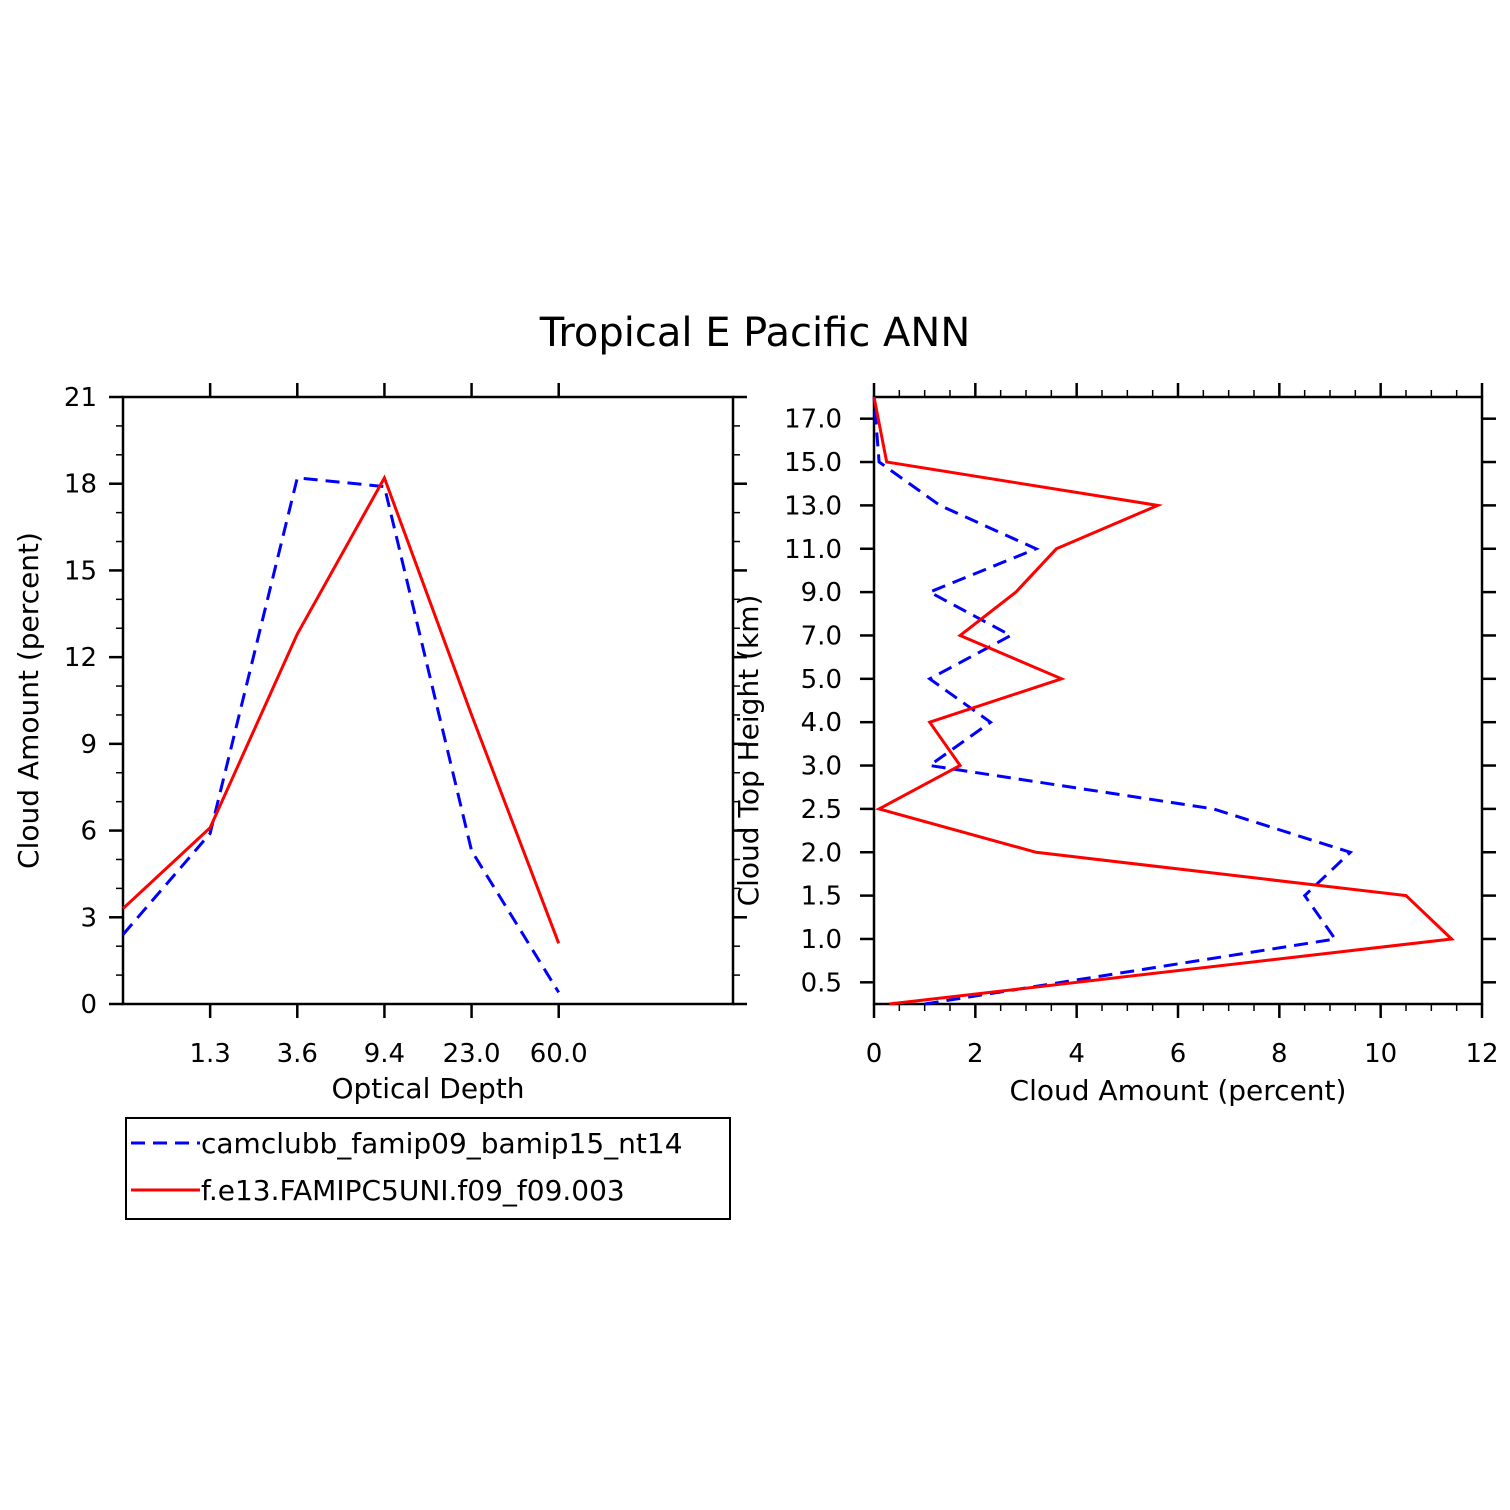  What do you see at coordinates (813, 550) in the screenshot?
I see `y-tick-label: 11.0` at bounding box center [813, 550].